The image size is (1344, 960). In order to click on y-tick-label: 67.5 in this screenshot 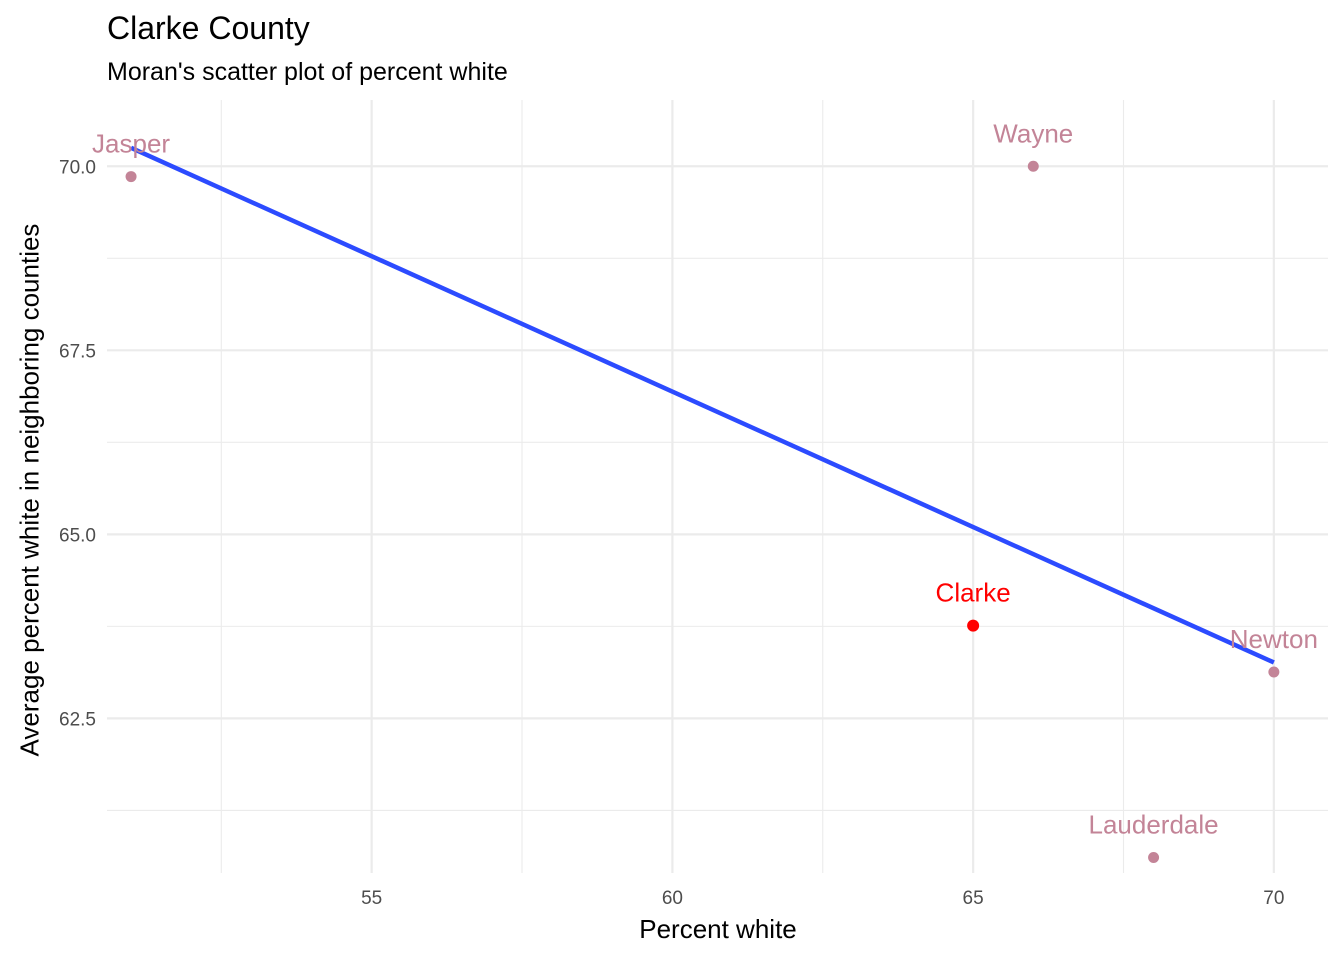, I will do `click(77, 351)`.